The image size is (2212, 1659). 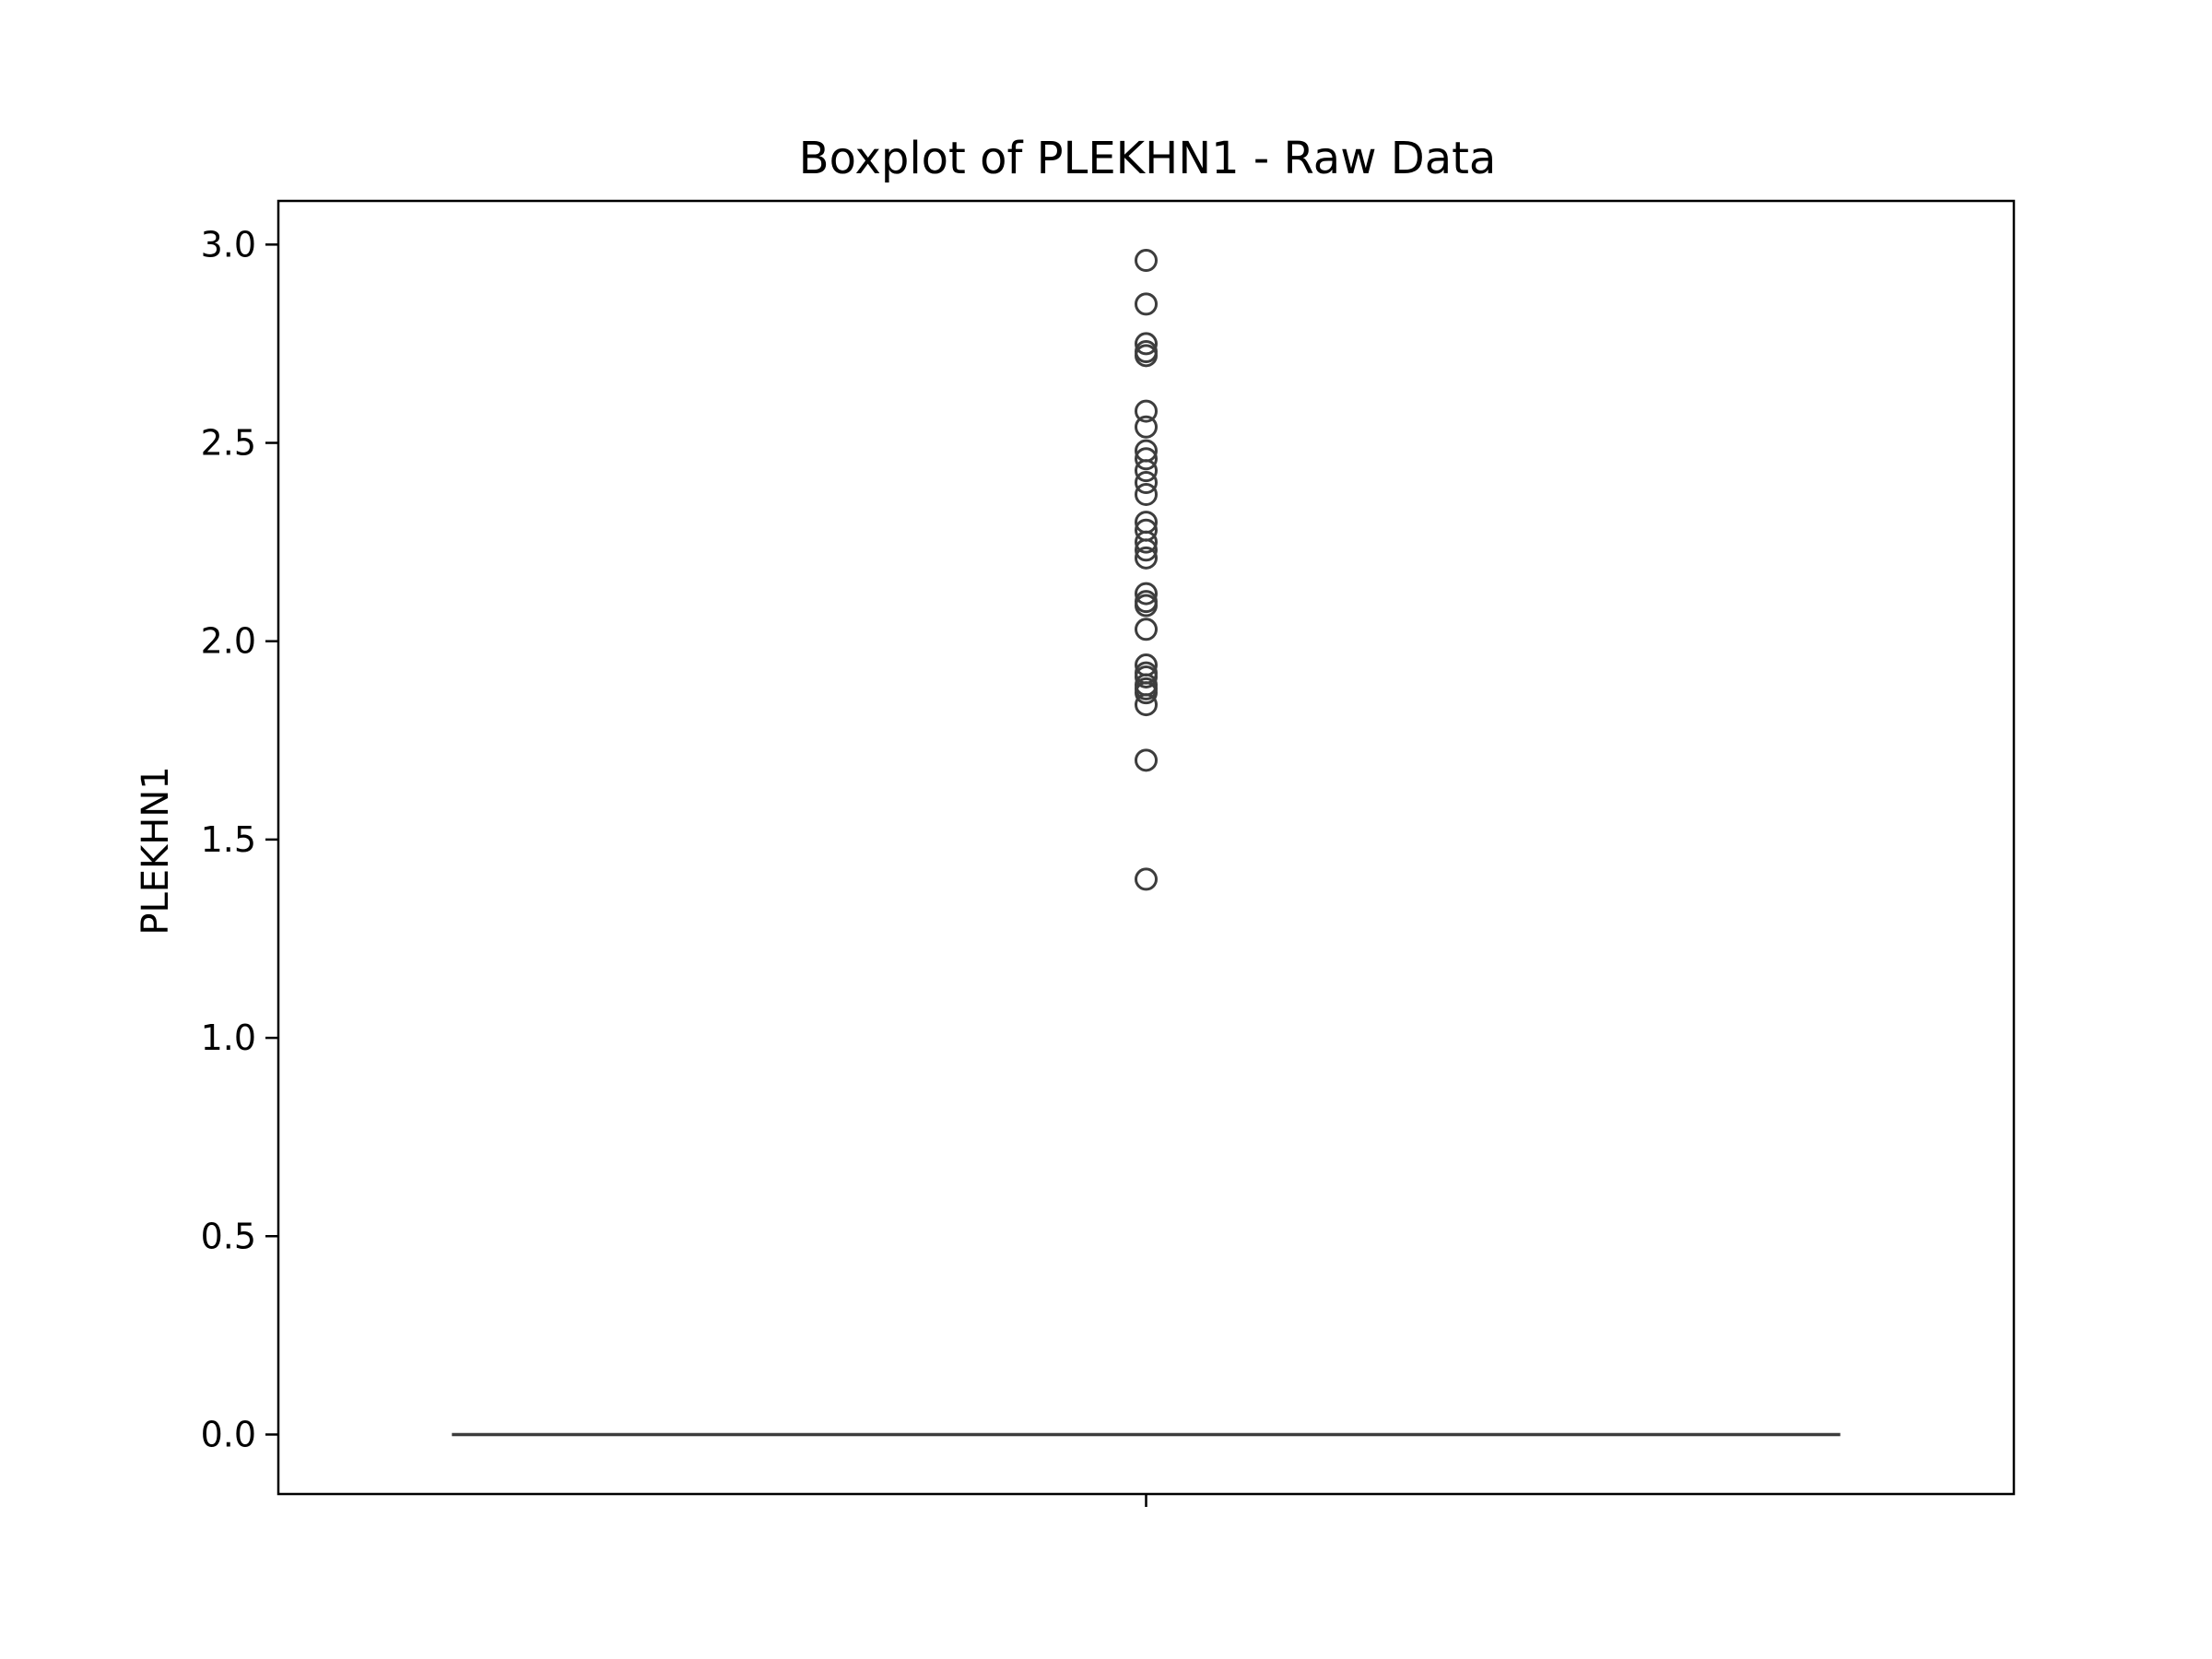 I want to click on y-axis: 0.0 0.5 1.0 1.5 2.0 2.5 3.0, so click(x=239, y=839).